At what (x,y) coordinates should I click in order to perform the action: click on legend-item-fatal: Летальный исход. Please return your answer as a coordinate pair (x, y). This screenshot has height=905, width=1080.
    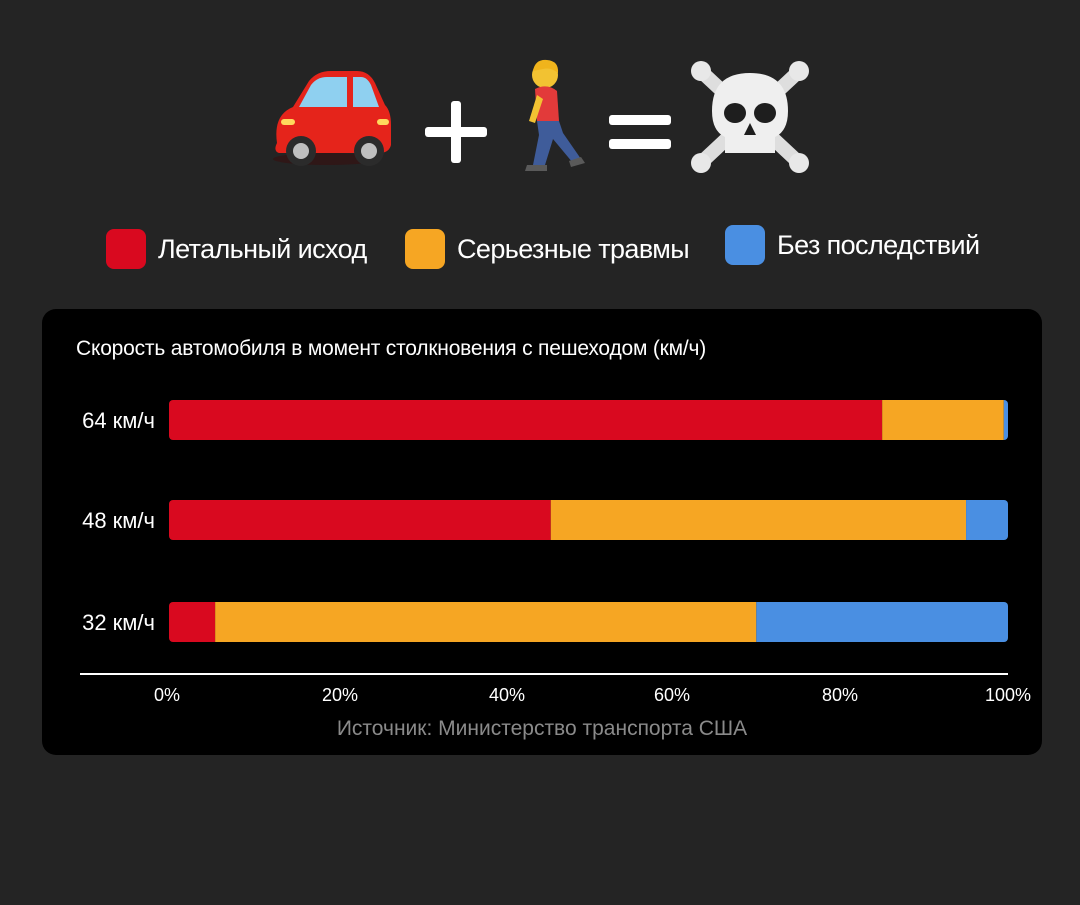
    Looking at the image, I should click on (236, 249).